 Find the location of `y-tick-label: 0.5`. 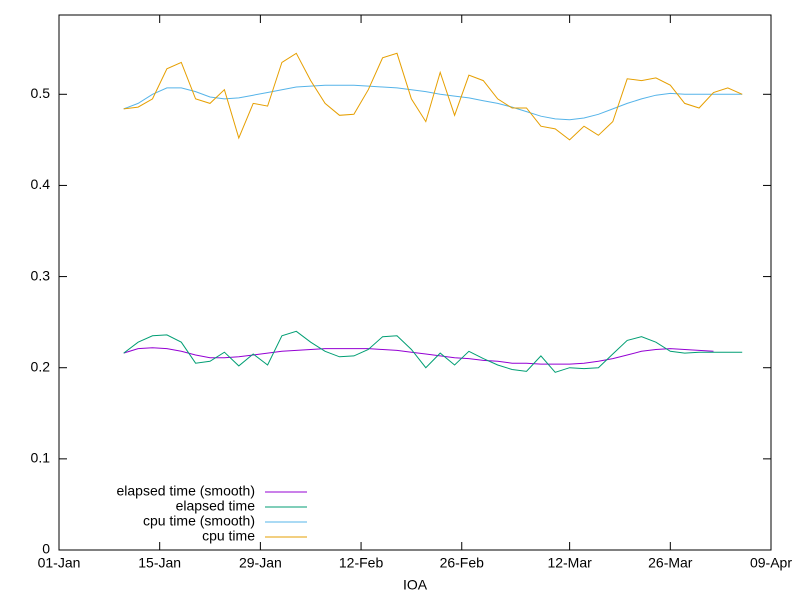

y-tick-label: 0.5 is located at coordinates (41, 93).